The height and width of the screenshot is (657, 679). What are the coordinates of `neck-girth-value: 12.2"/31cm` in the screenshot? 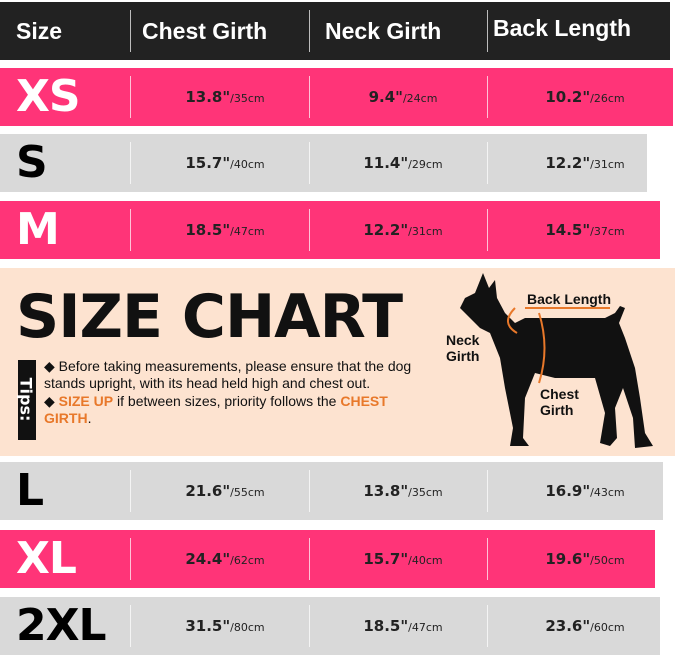 It's located at (403, 230).